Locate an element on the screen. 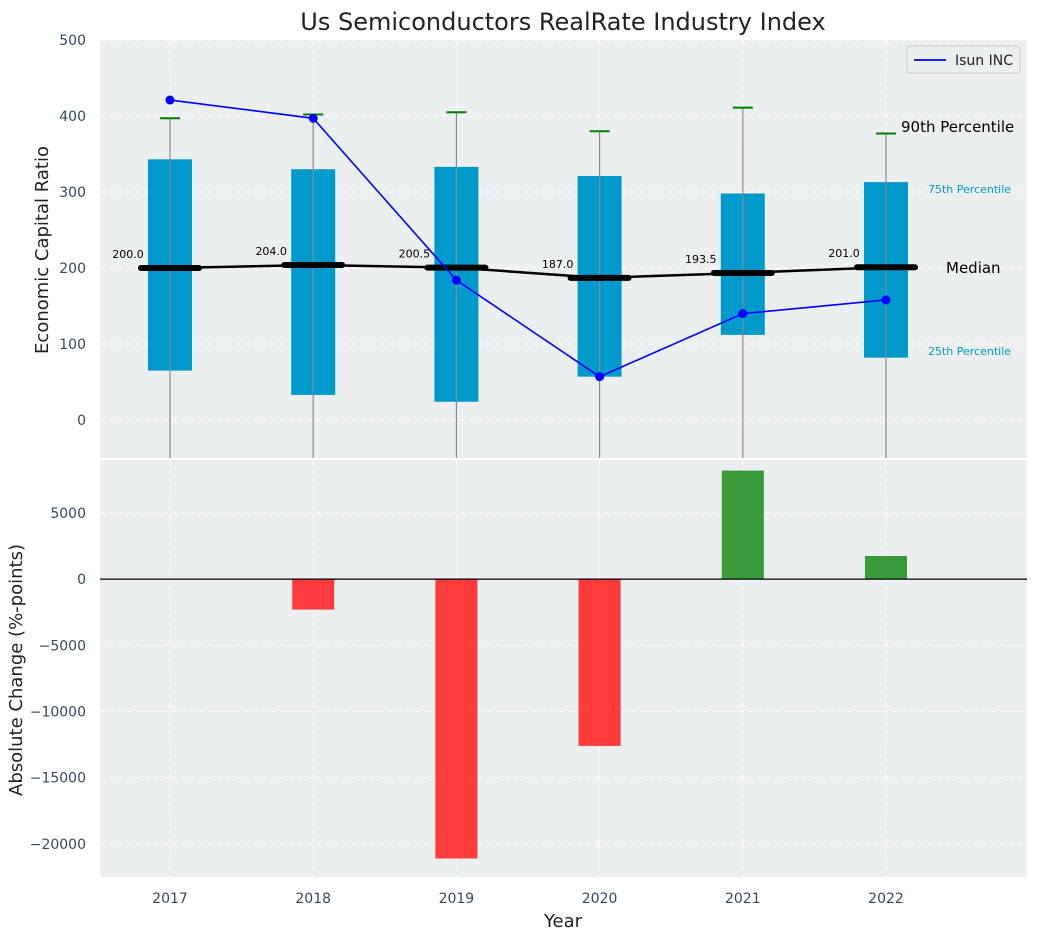  bottom-y-axis-label: Absolute Change (%-points) is located at coordinates (16, 670).